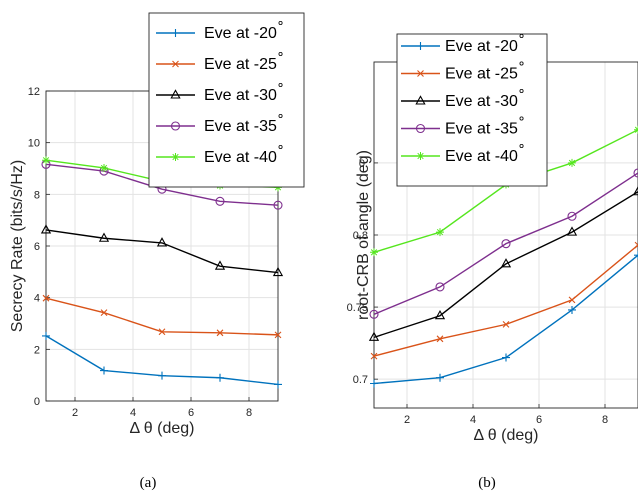 The width and height of the screenshot is (638, 498). What do you see at coordinates (37, 402) in the screenshot?
I see `y-tick-label: 0` at bounding box center [37, 402].